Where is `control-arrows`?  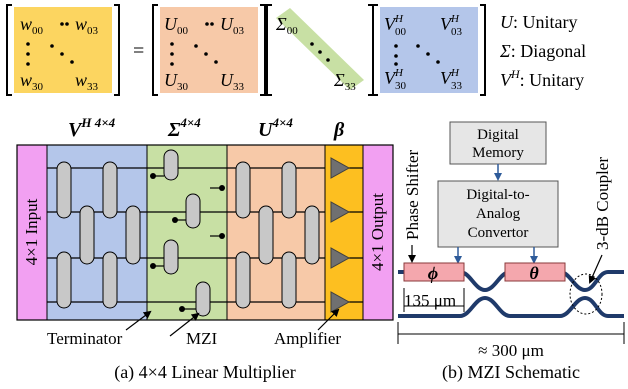
control-arrows is located at coordinates (496, 214).